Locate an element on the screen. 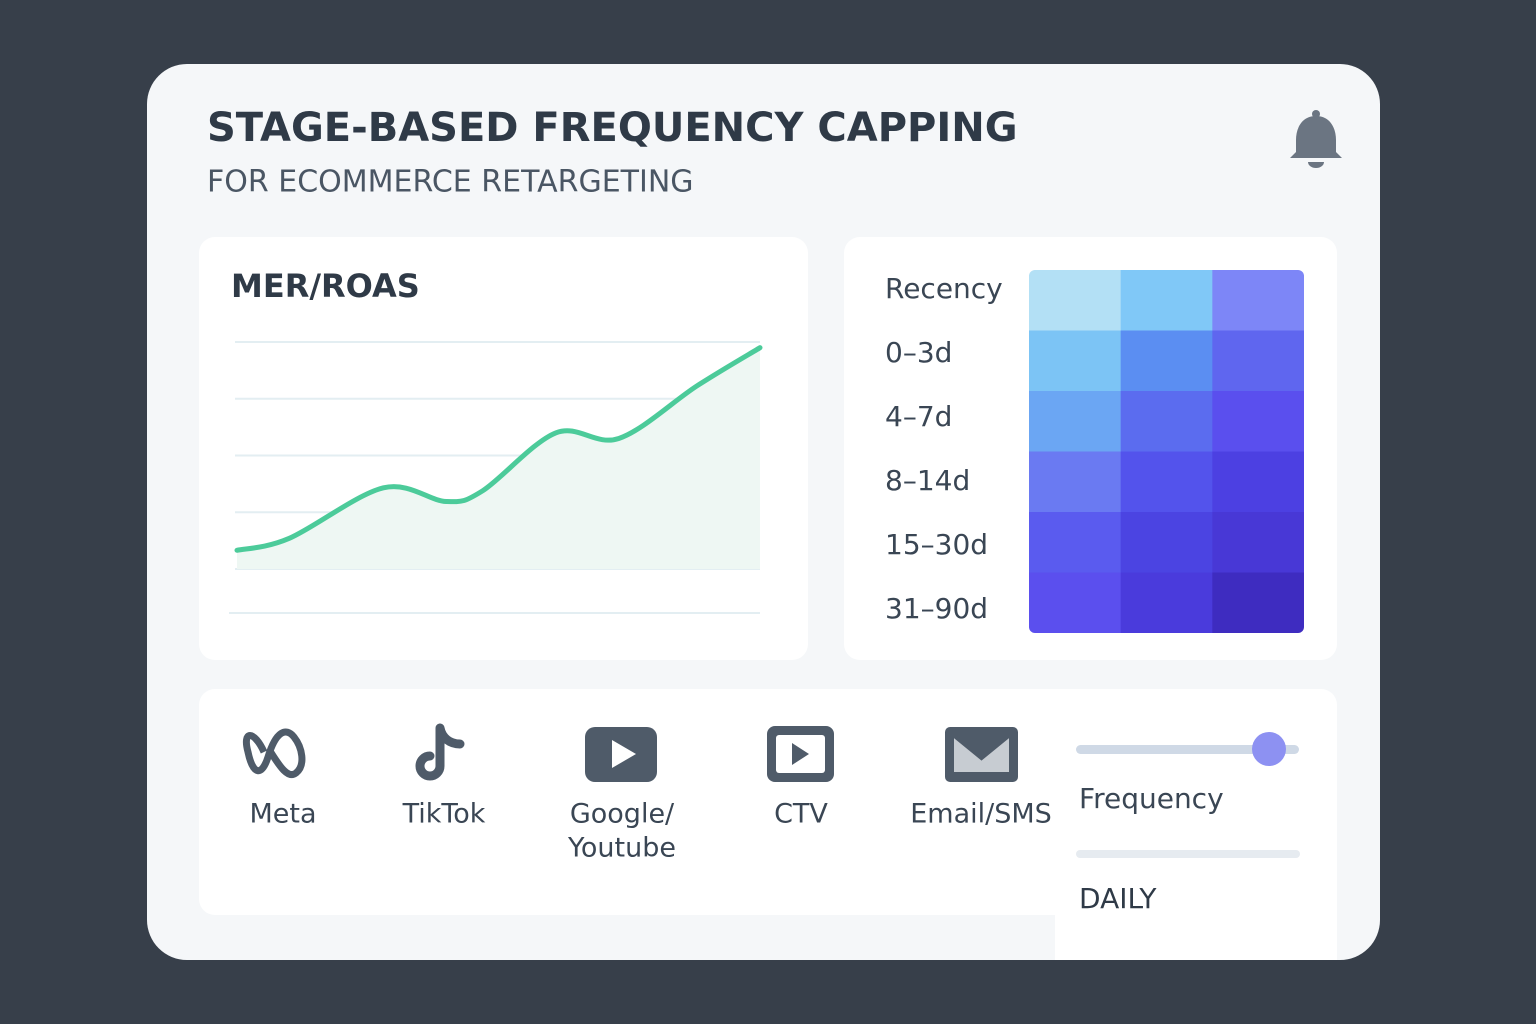  subtitle: FOR ECOMMERCE RETARGETING is located at coordinates (450, 182).